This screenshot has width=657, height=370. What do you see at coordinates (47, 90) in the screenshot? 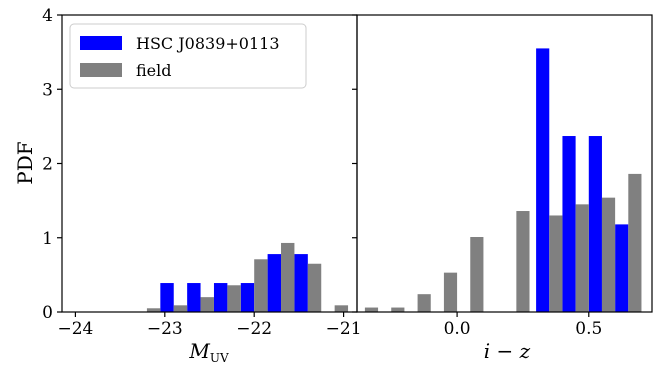
I see `y-tick-label-3: 3` at bounding box center [47, 90].